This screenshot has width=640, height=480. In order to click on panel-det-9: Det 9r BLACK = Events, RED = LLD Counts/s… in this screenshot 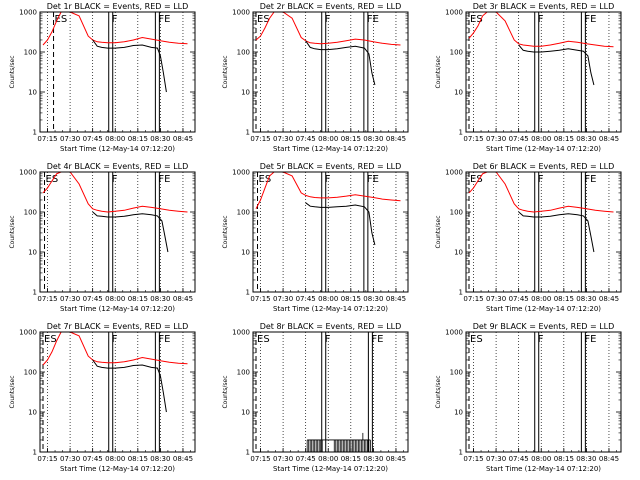, I will do `click(528, 397)`.